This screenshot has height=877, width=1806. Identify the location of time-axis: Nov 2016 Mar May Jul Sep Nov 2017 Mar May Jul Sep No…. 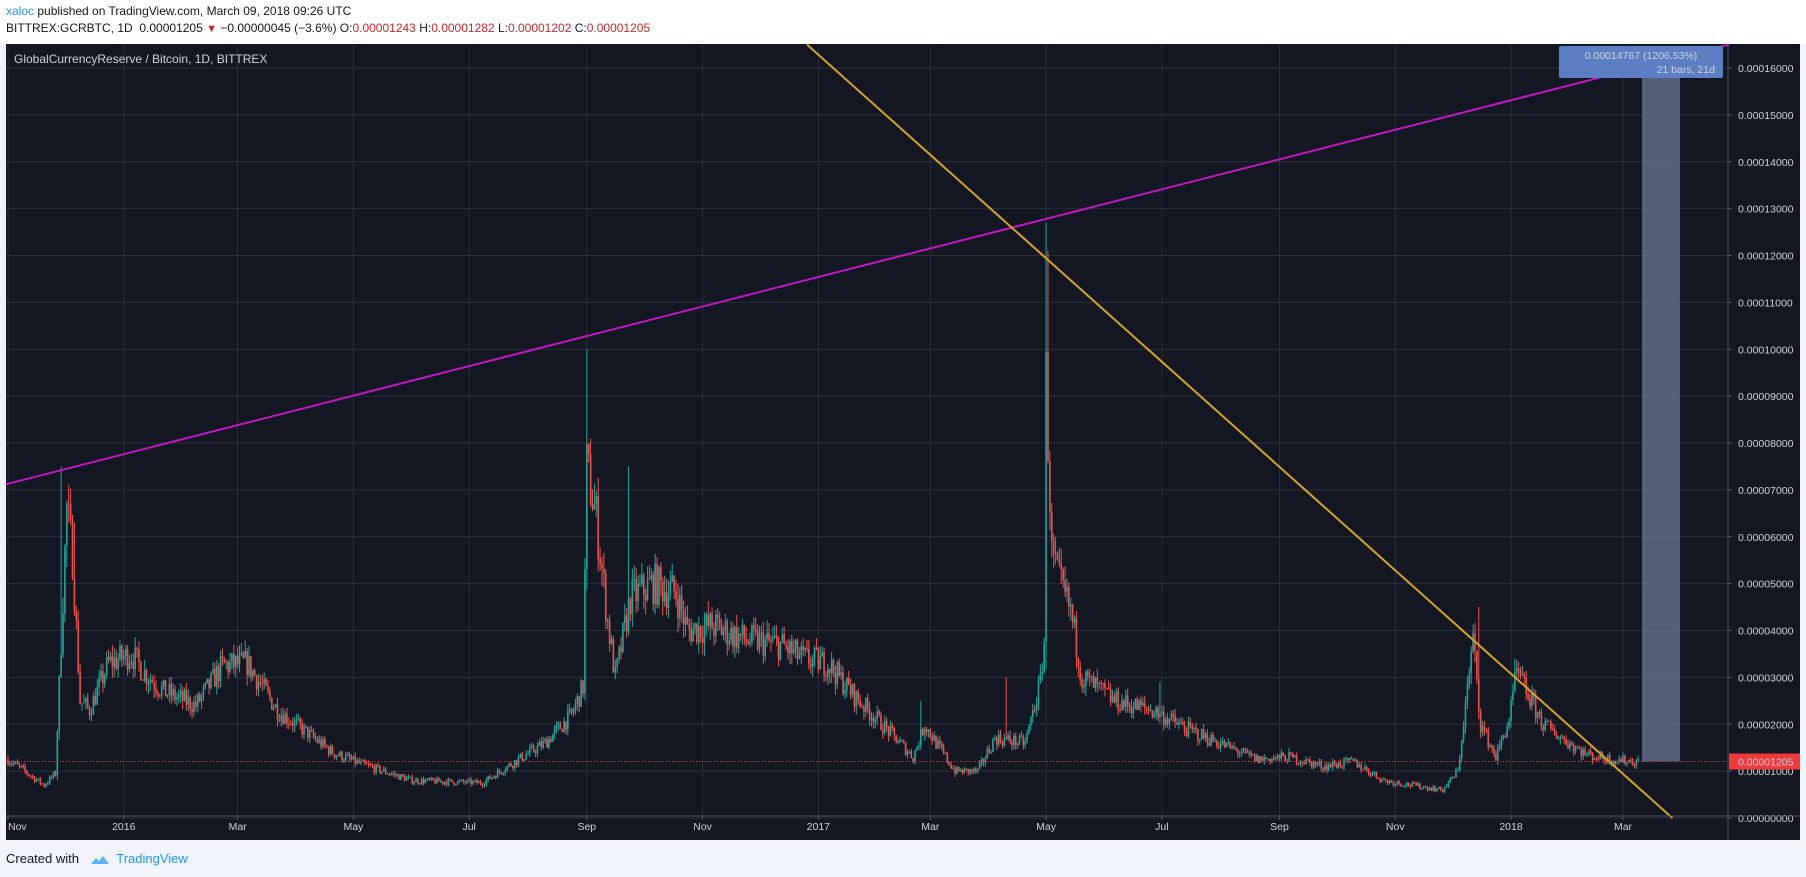
(903, 824).